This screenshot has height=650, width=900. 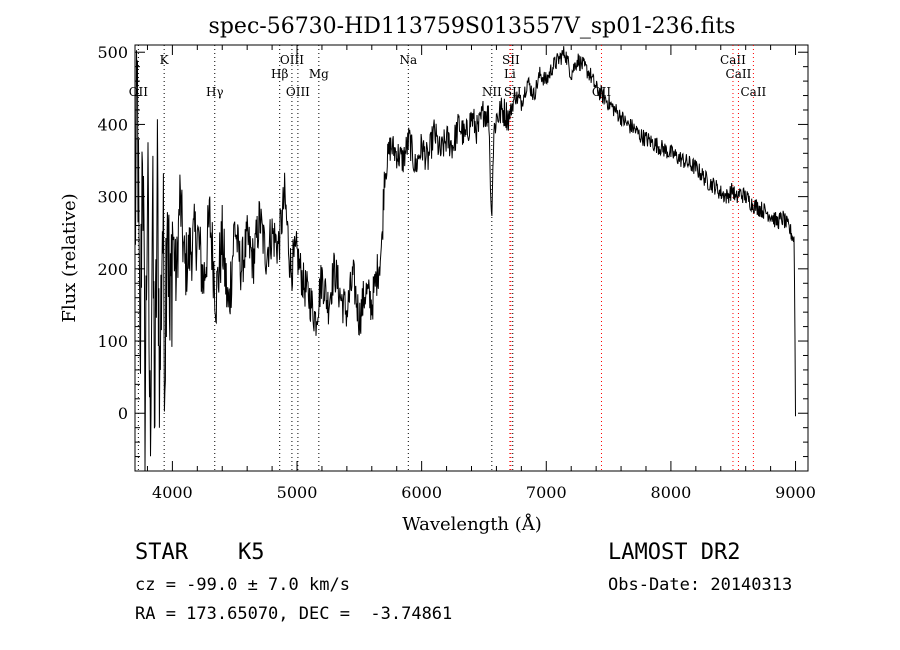 What do you see at coordinates (139, 92) in the screenshot?
I see `line-marker-label: OII` at bounding box center [139, 92].